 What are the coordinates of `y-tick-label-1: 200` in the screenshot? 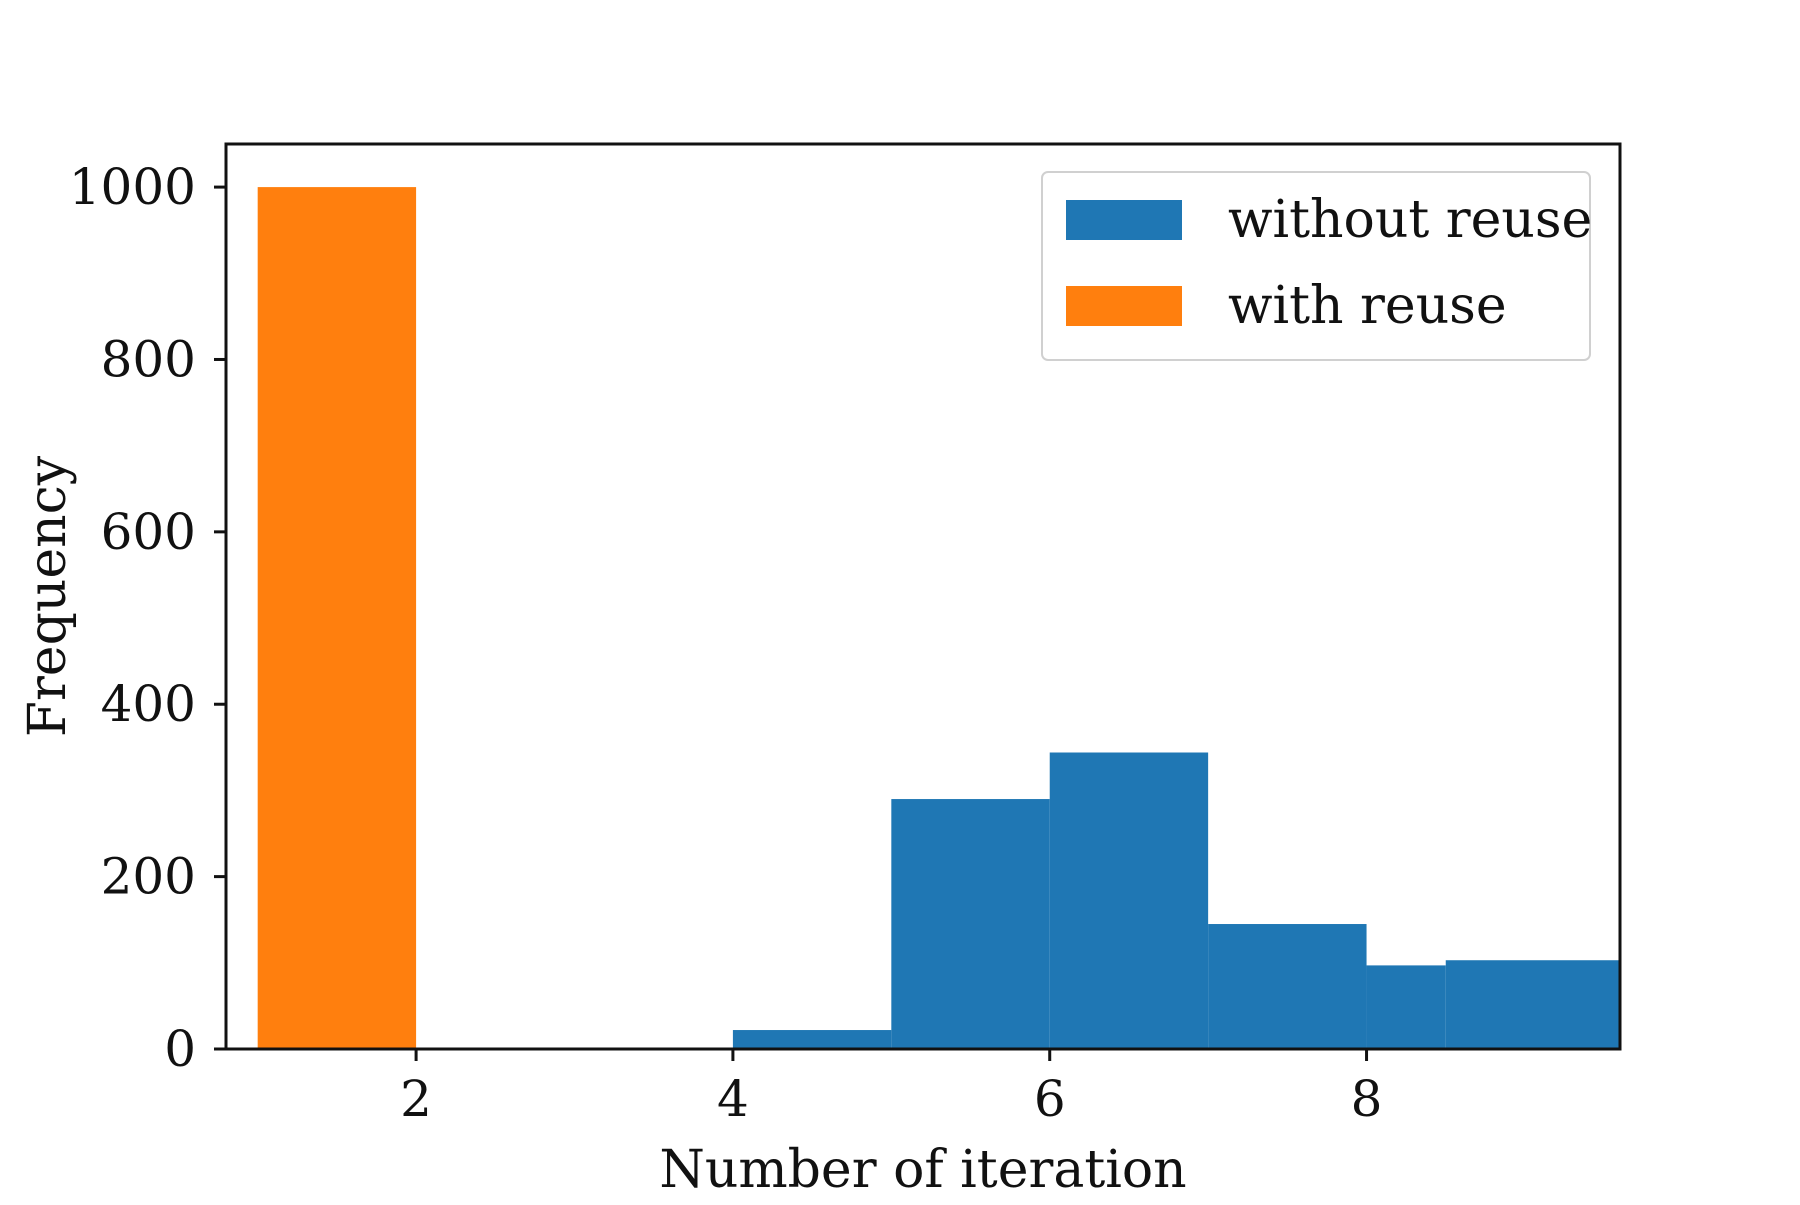 It's located at (148, 877).